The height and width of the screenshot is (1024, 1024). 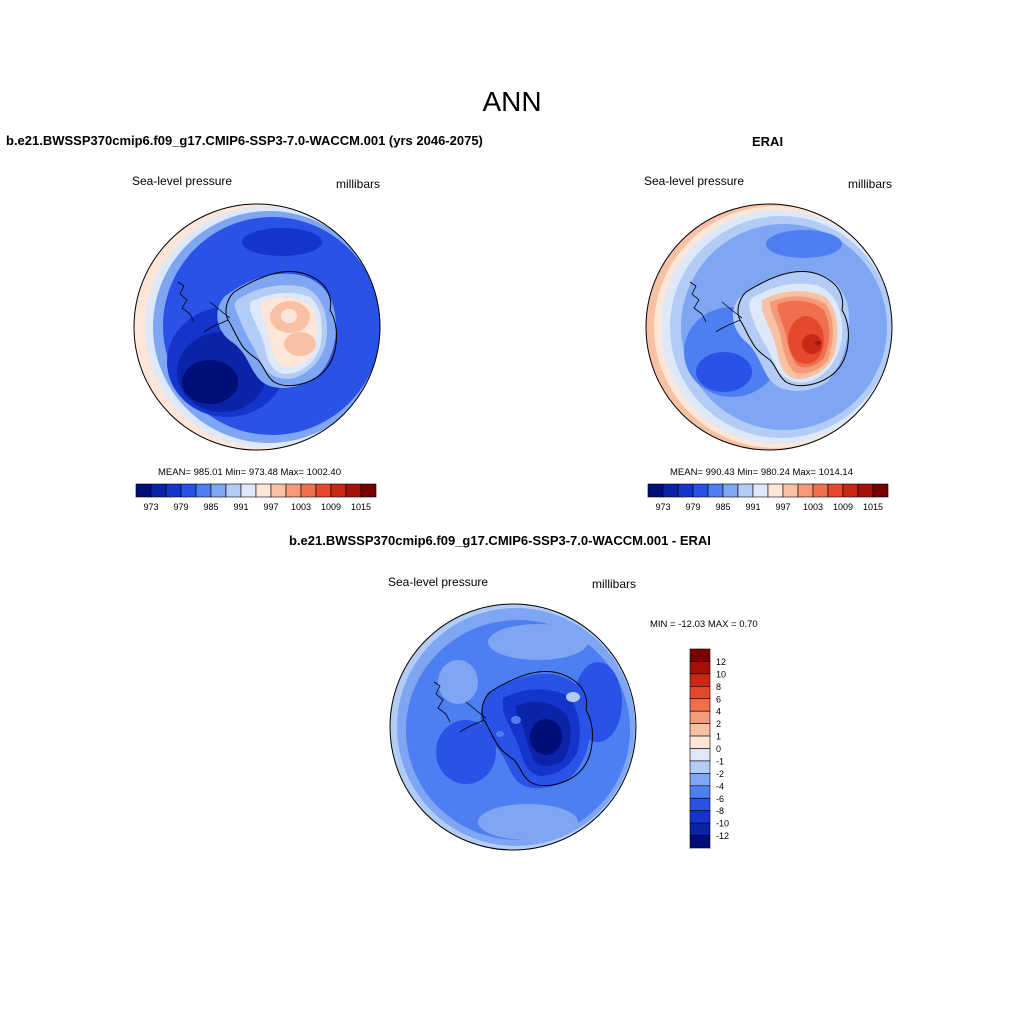 What do you see at coordinates (257, 327) in the screenshot?
I see `panel-1-polar-map` at bounding box center [257, 327].